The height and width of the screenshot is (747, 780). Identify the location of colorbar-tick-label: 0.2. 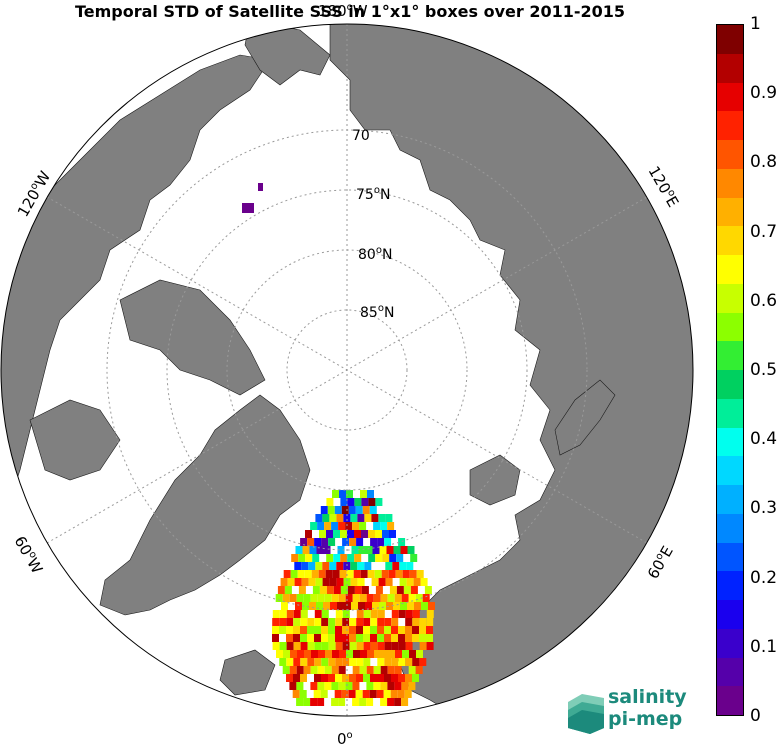
(764, 577).